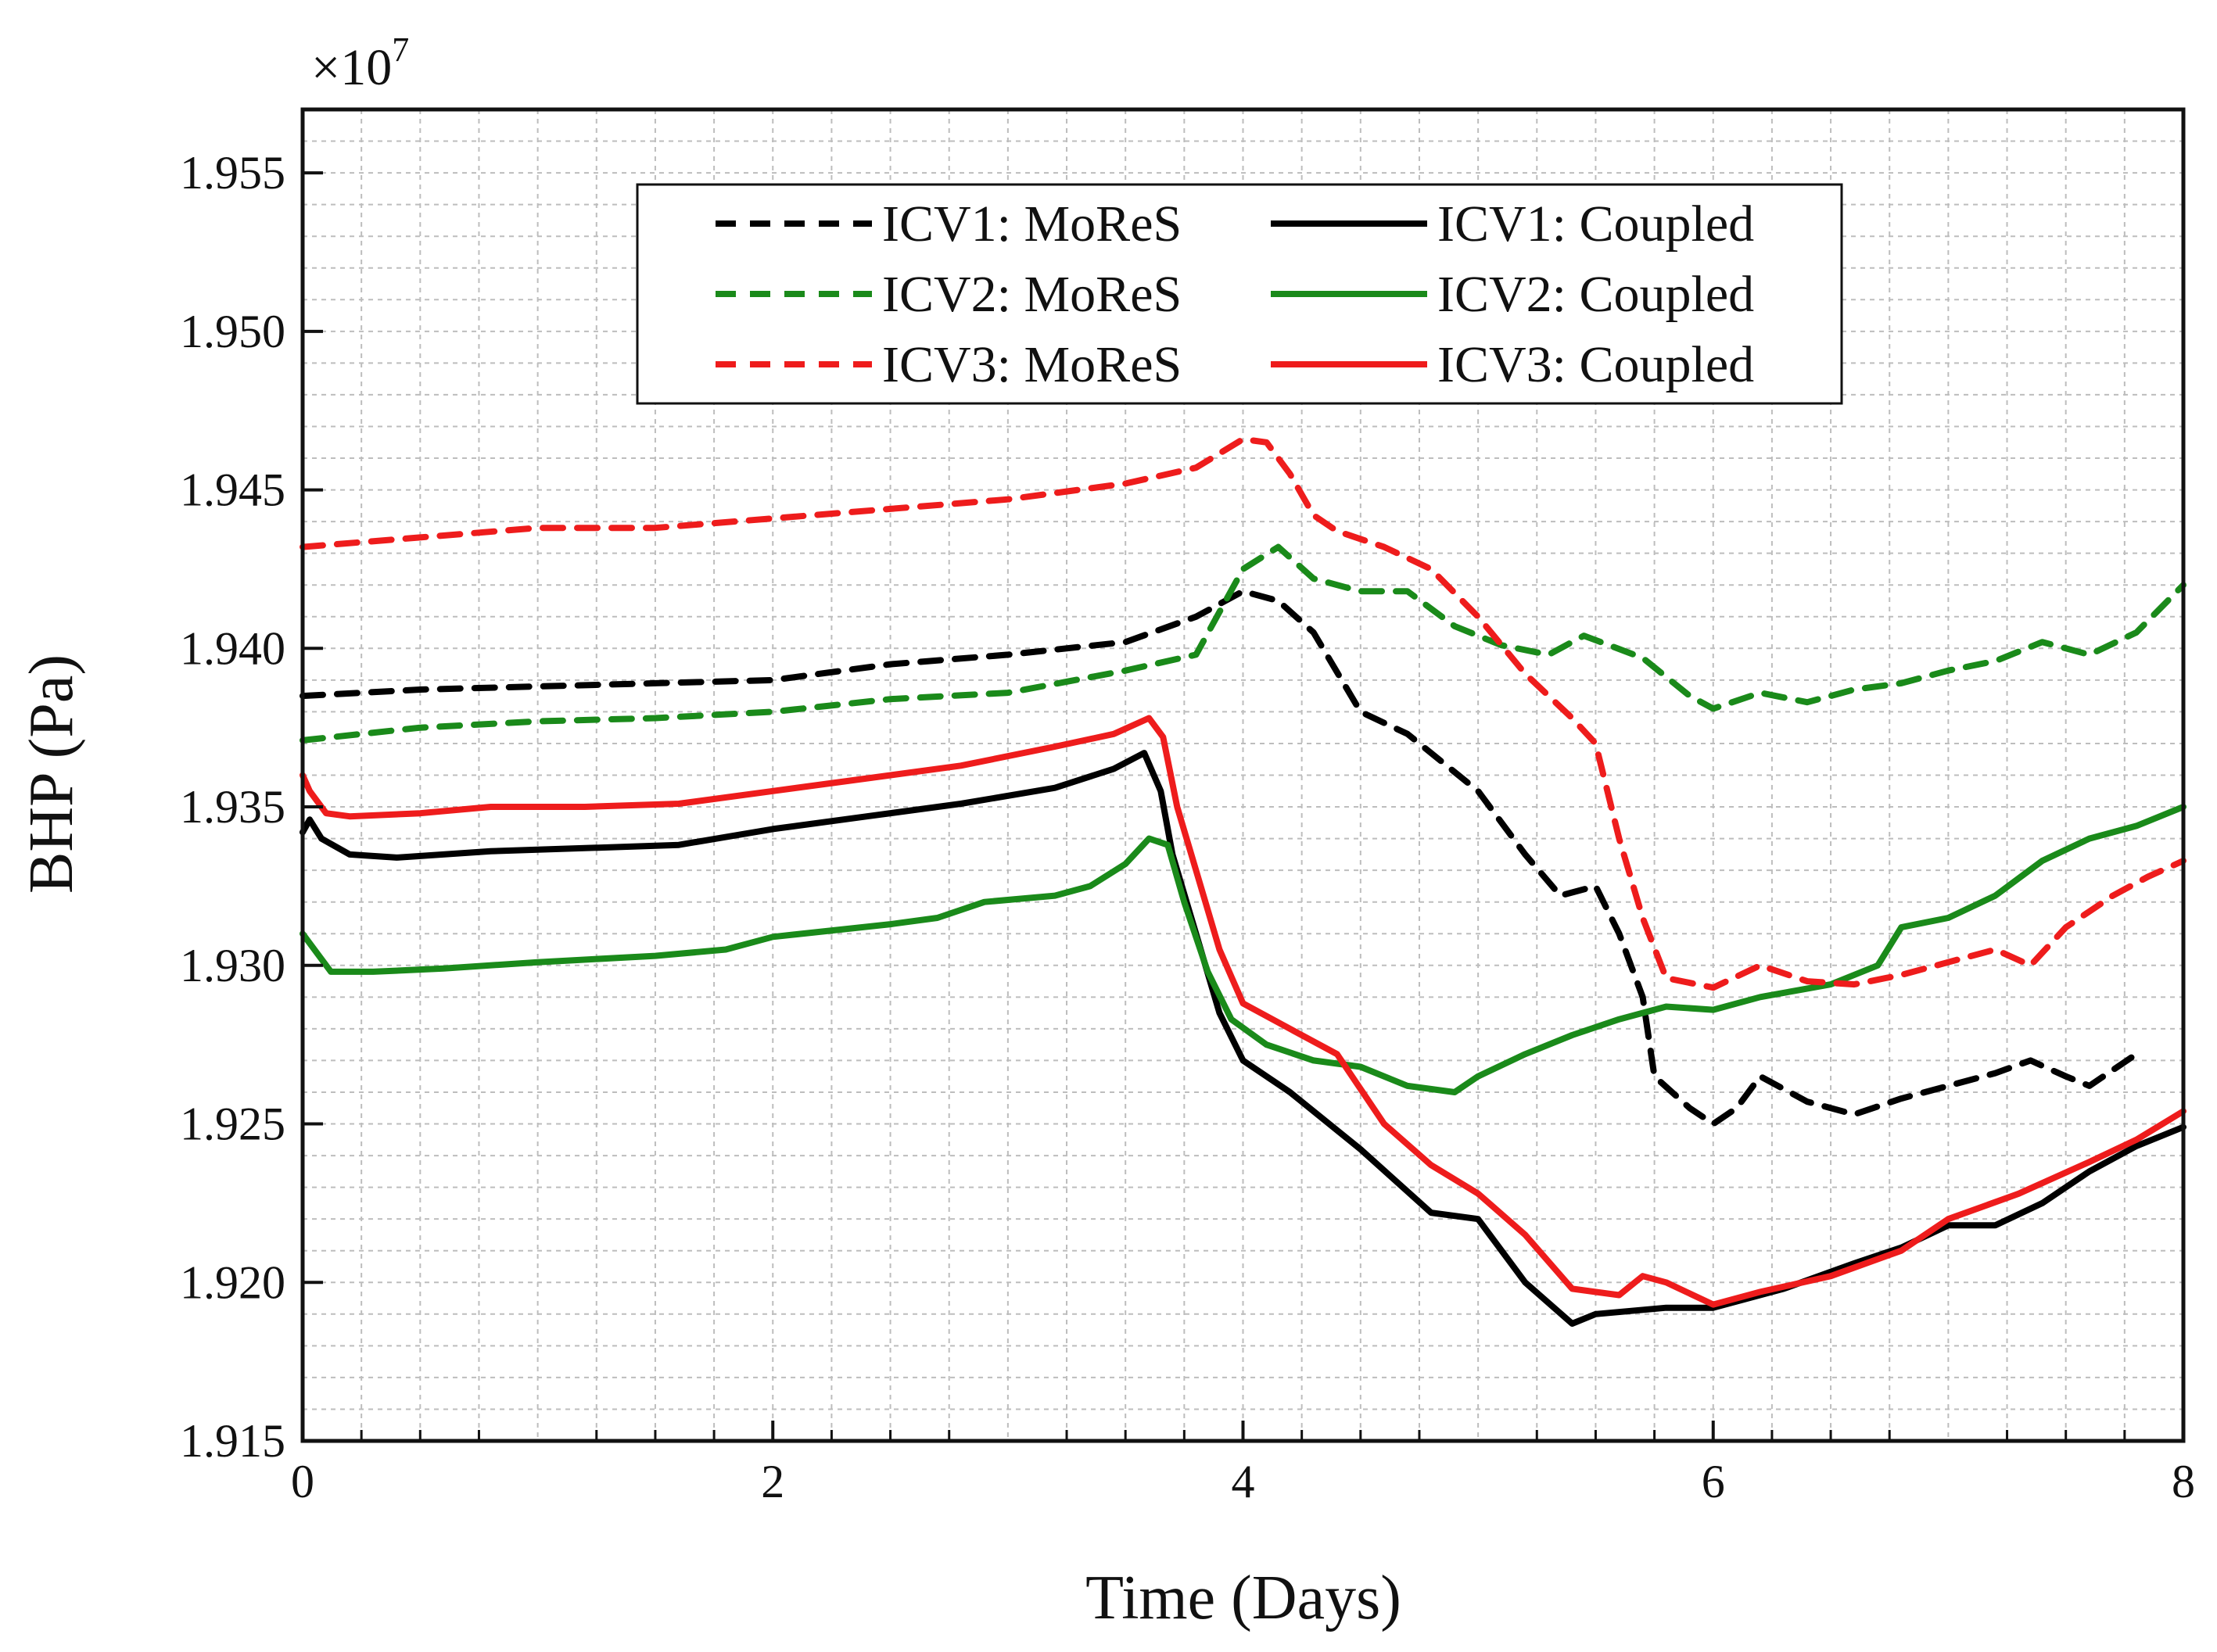 The width and height of the screenshot is (2217, 1652). Describe the element at coordinates (360, 63) in the screenshot. I see `y-multiplier: ×10⁷` at that location.